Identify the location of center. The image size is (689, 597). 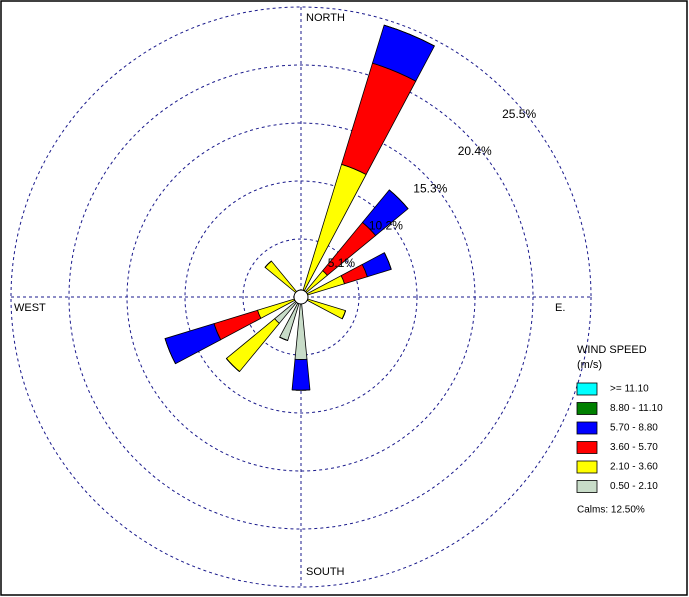
(301, 297).